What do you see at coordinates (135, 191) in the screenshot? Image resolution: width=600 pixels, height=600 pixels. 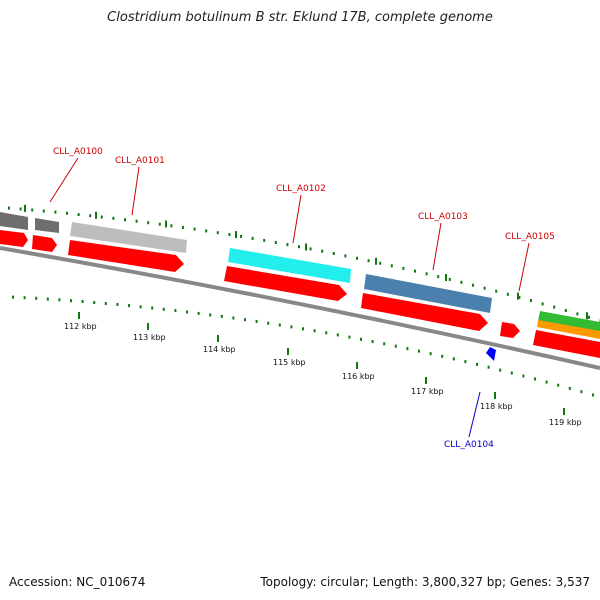 I see `gene-leader-line` at bounding box center [135, 191].